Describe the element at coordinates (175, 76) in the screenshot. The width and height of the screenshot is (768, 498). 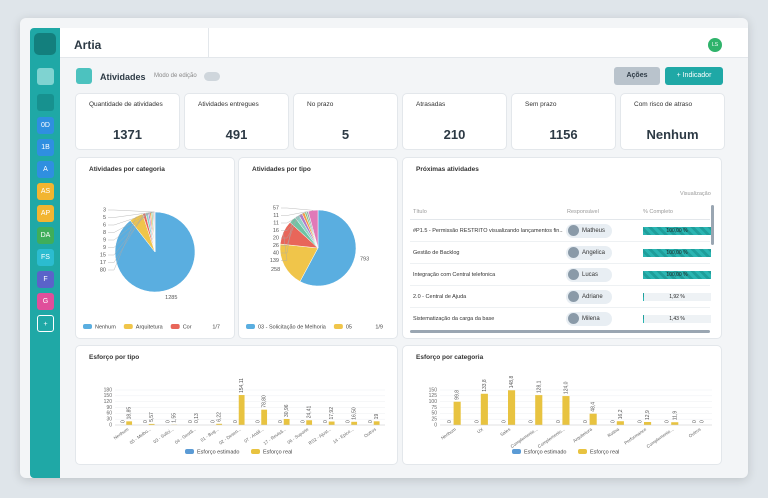
I see `edit-mode-label: Modo de edição` at that location.